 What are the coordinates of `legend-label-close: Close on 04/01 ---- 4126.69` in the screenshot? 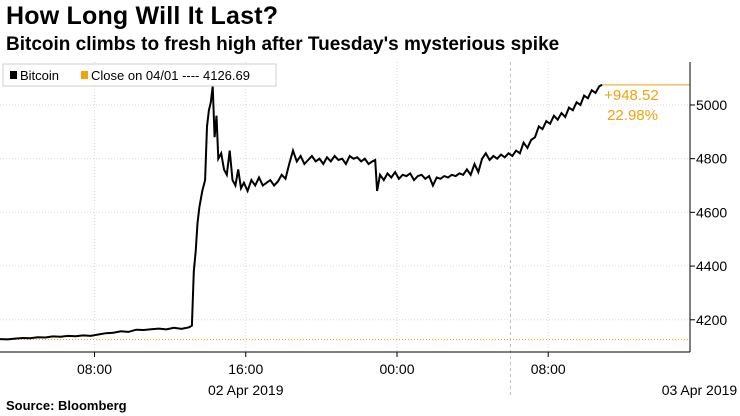 It's located at (170, 75).